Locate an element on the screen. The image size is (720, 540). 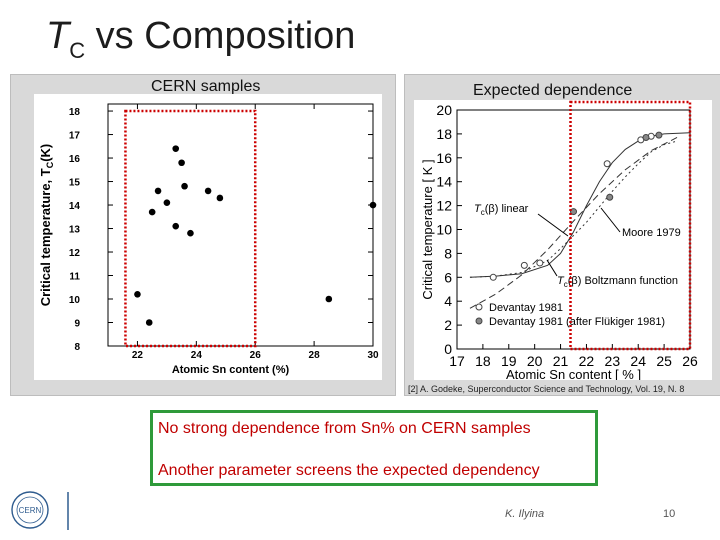
x-tick-label: 25 is located at coordinates (664, 361).